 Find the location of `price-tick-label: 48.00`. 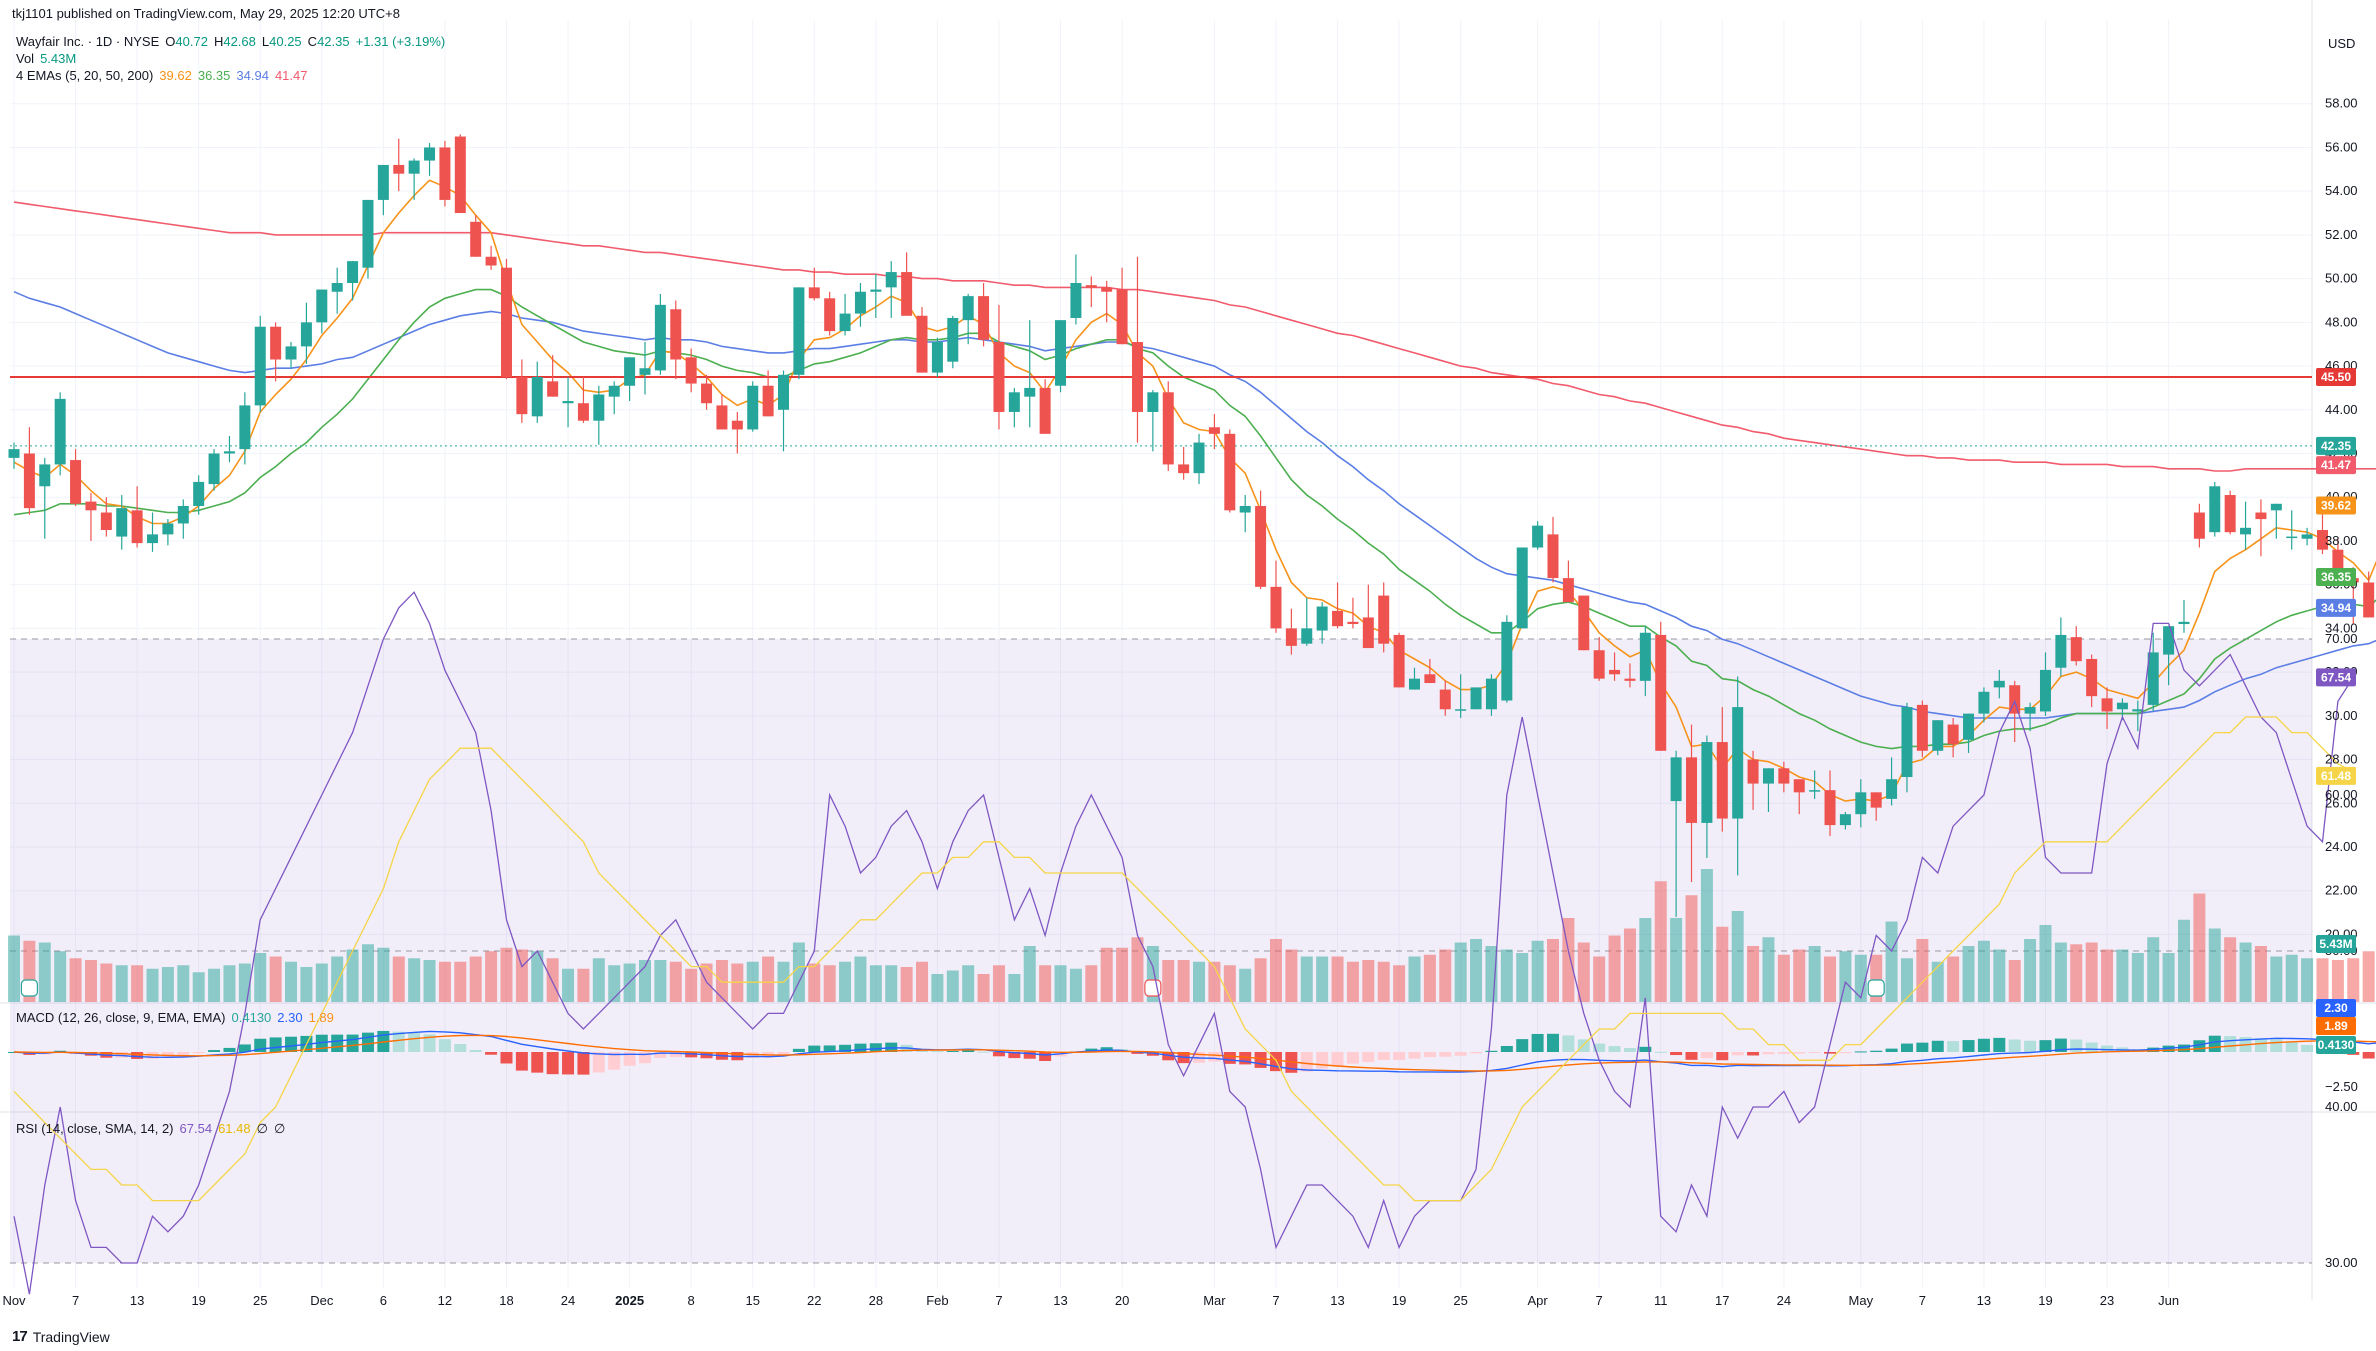

price-tick-label: 48.00 is located at coordinates (2341, 321).